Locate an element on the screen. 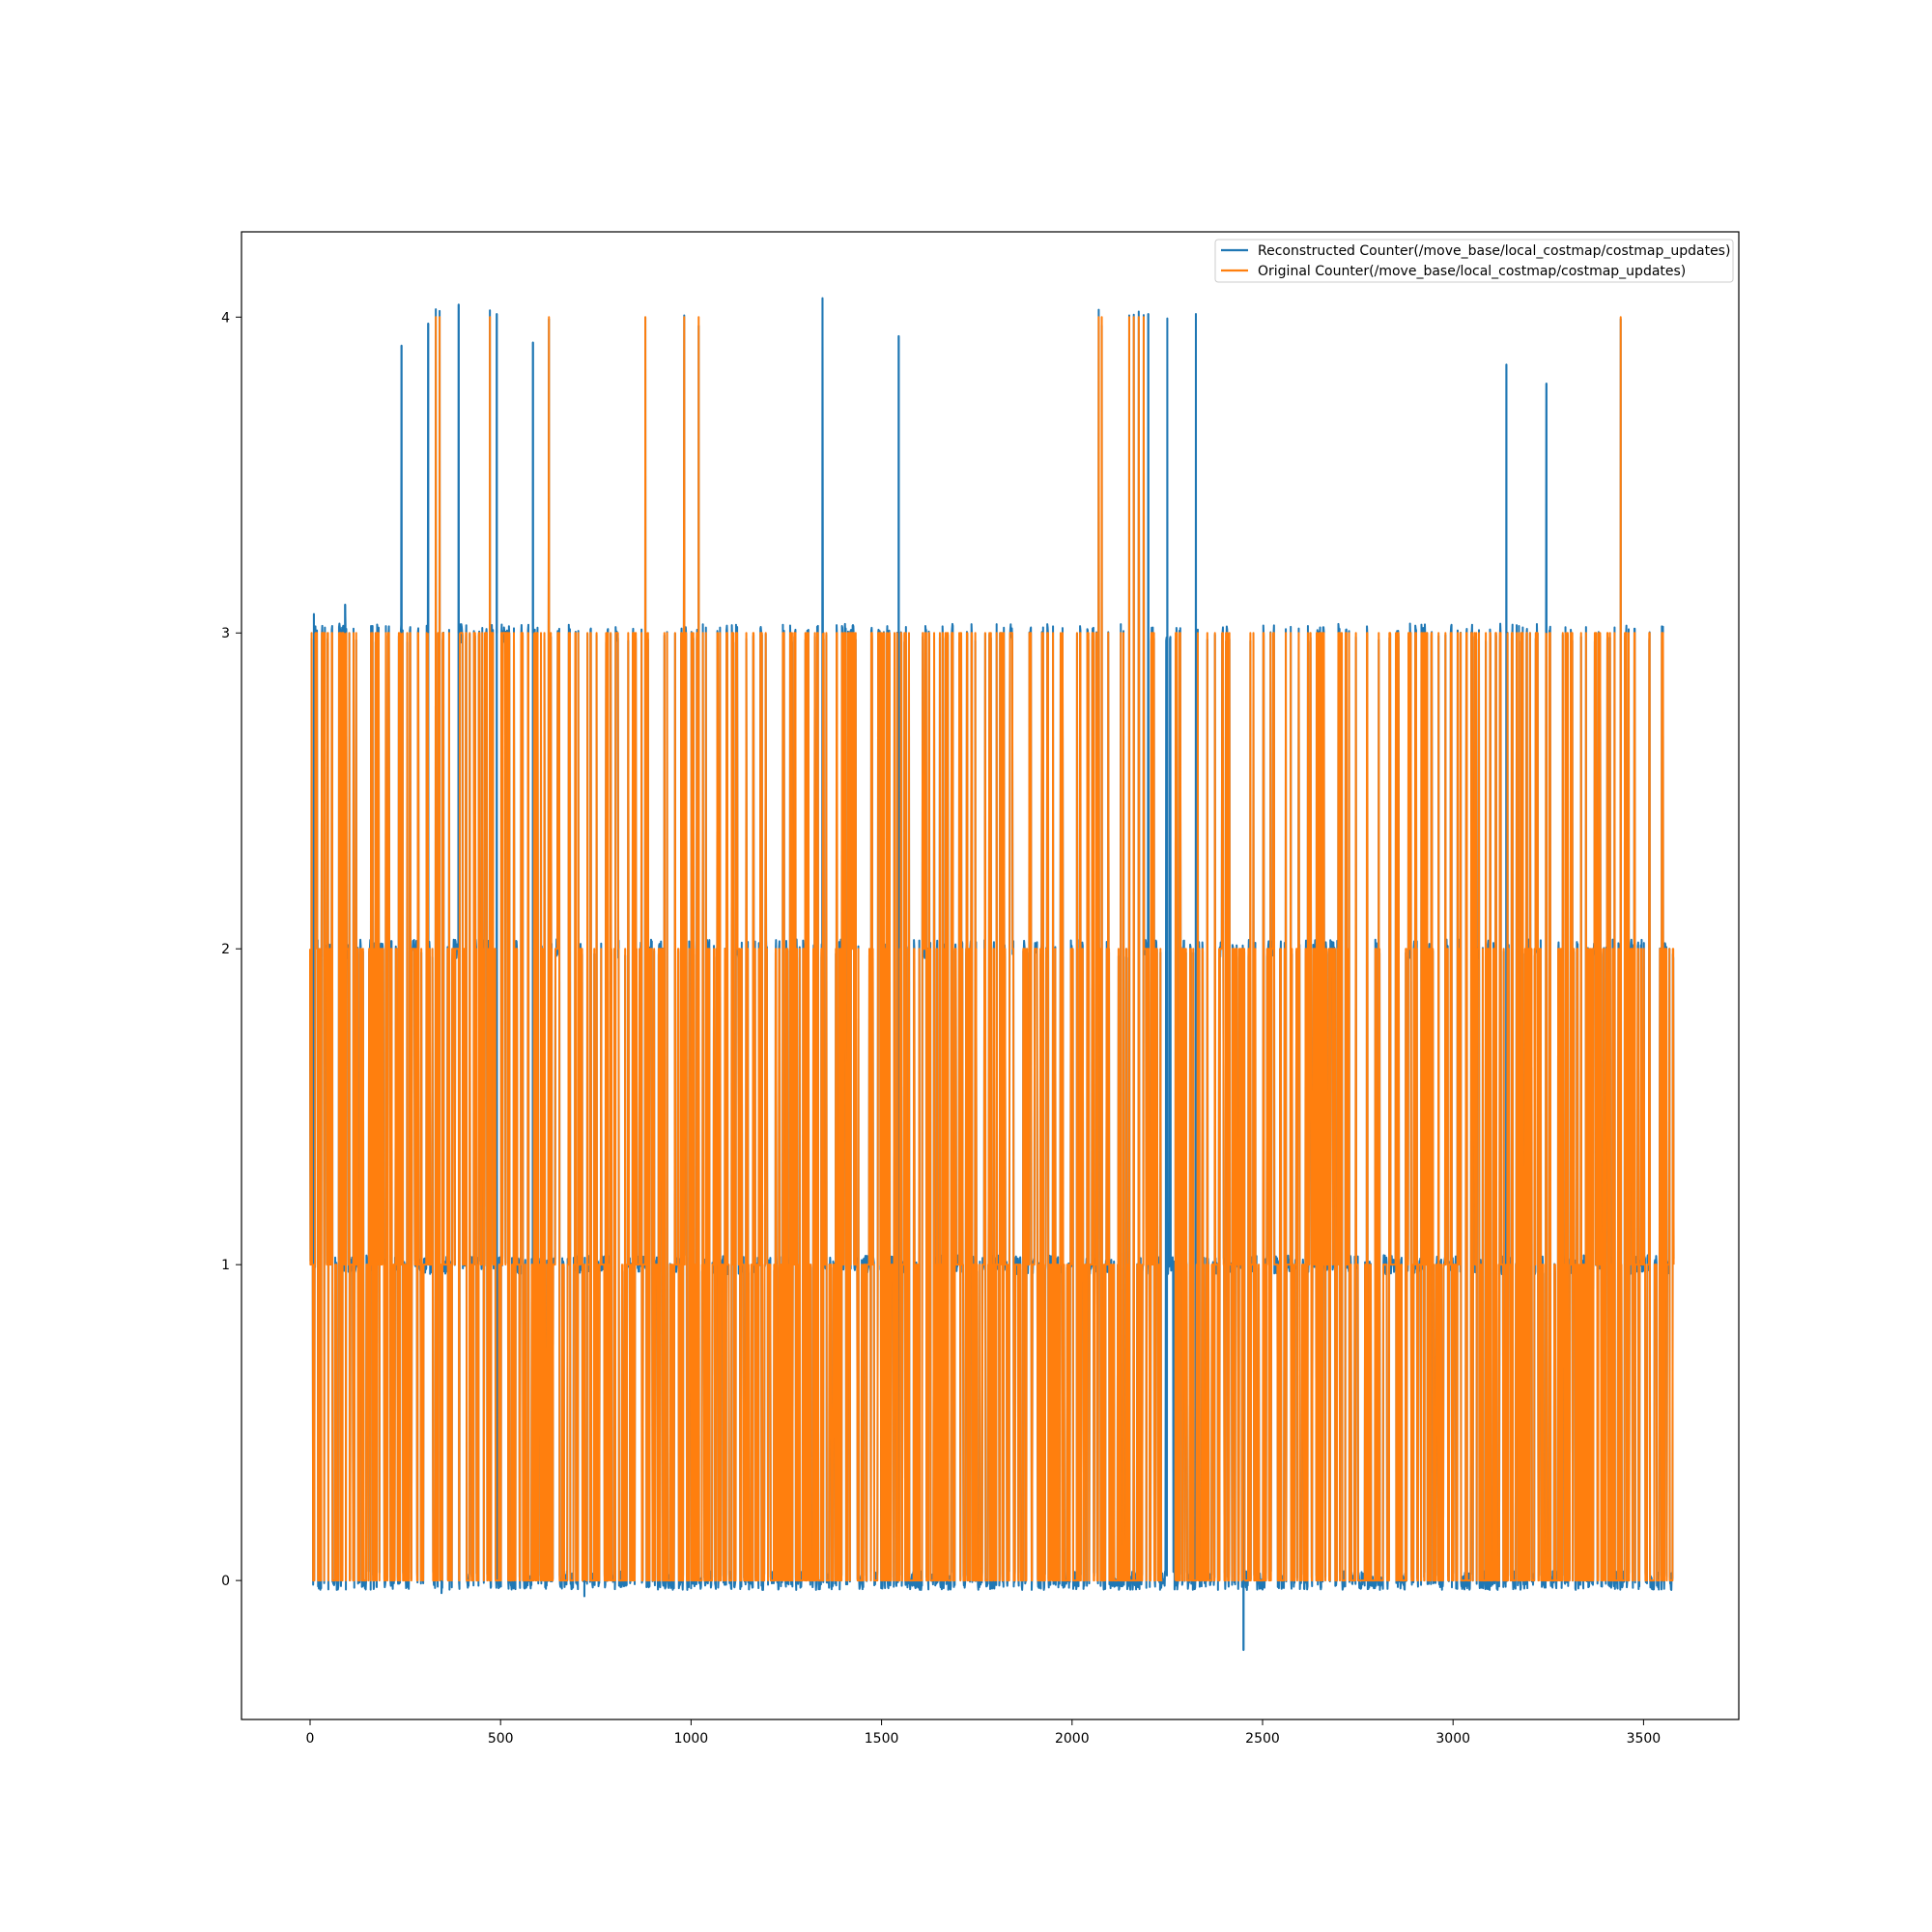  x-tick-label: 3000 is located at coordinates (1452, 1739).